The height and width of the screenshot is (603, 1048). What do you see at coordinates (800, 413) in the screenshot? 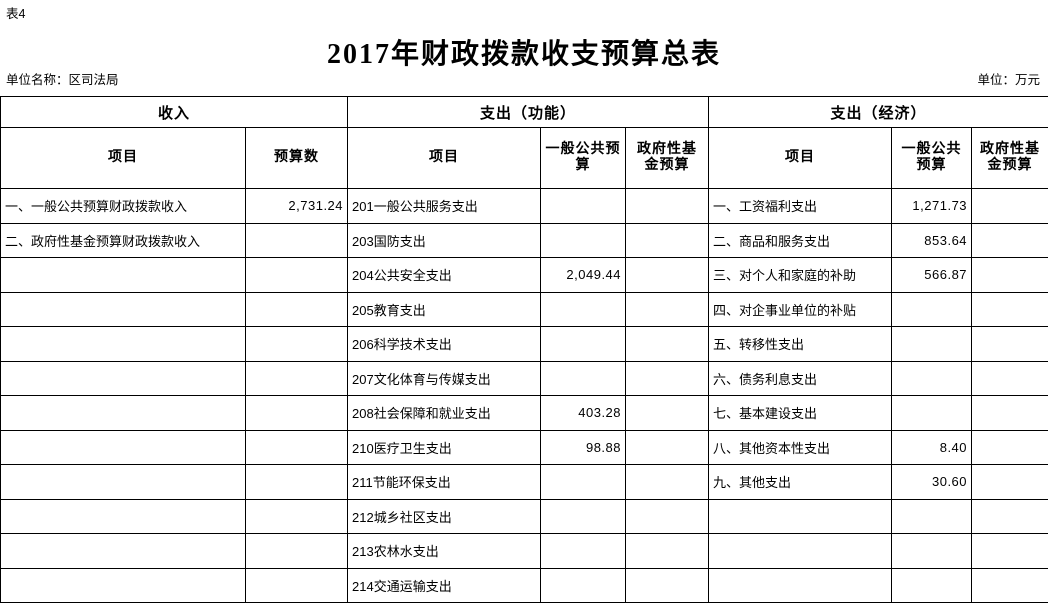
I see `cell-econ-item: 七、基本建设支出` at bounding box center [800, 413].